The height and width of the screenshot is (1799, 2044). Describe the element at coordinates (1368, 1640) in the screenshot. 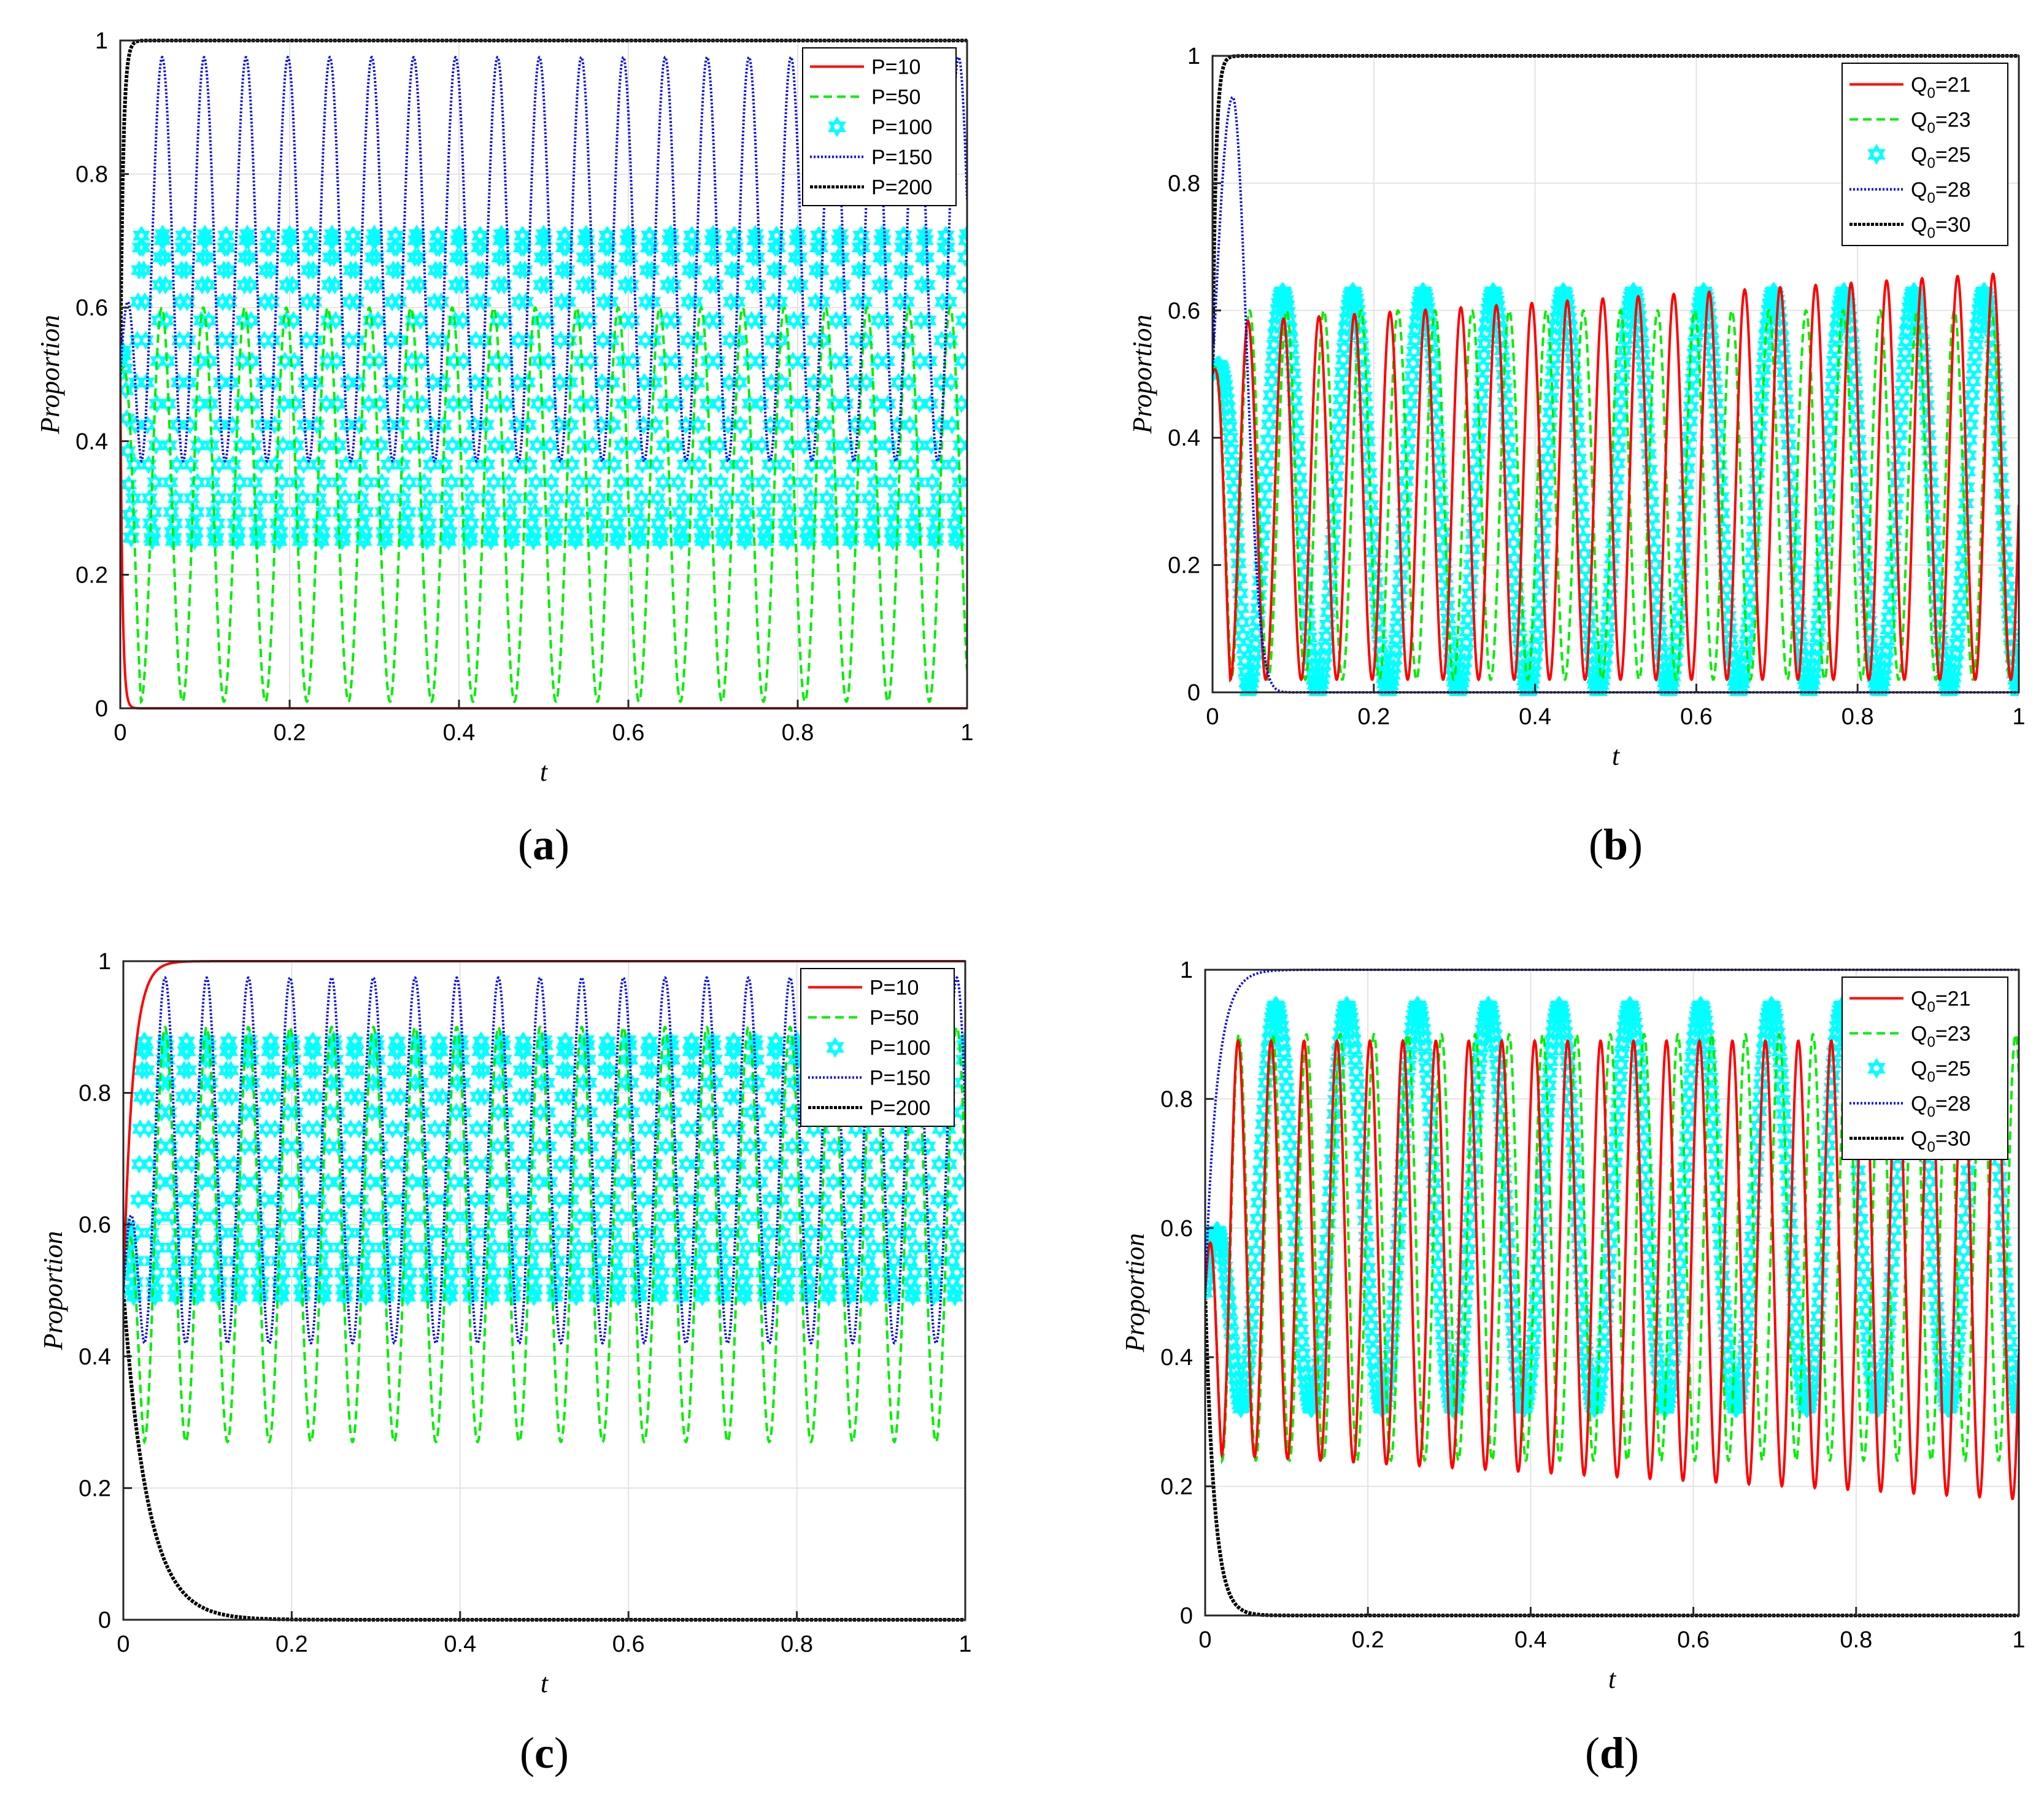

I see `x-tick-label: 0.2` at that location.